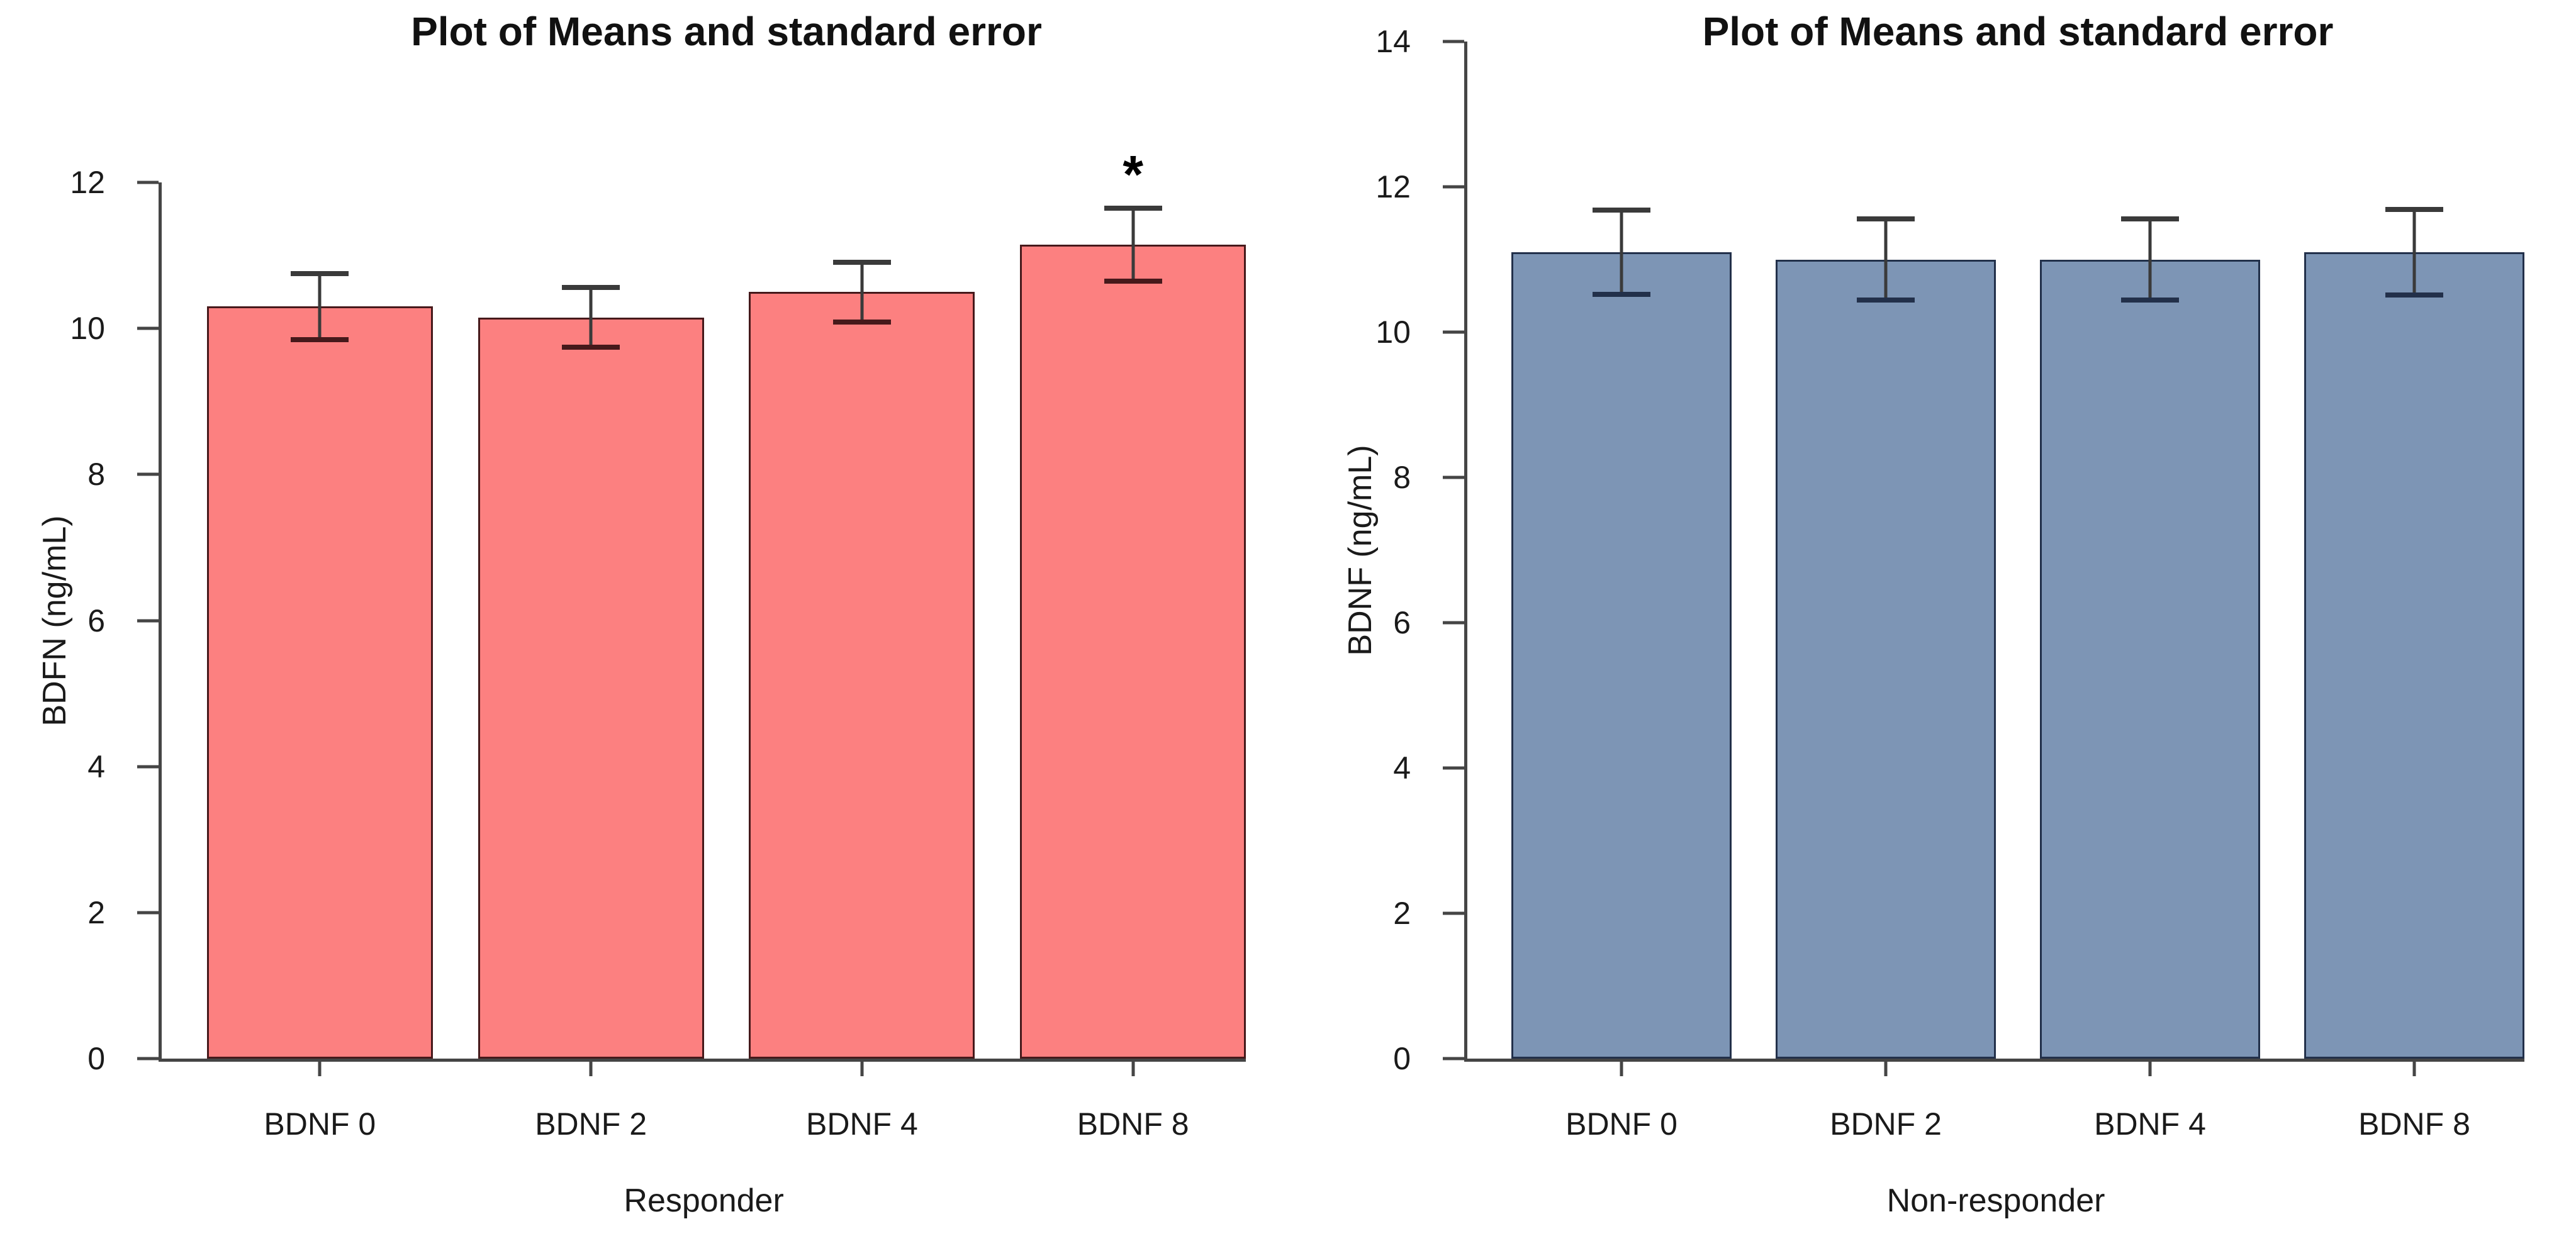  I want to click on y-axis-label: BDNF (ng/mL), so click(1360, 550).